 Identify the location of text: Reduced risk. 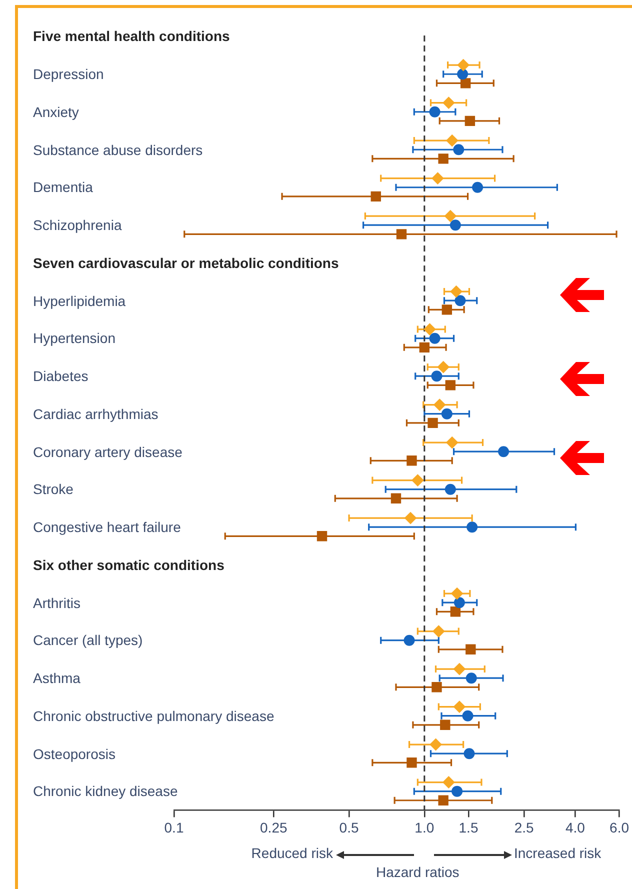
(292, 853).